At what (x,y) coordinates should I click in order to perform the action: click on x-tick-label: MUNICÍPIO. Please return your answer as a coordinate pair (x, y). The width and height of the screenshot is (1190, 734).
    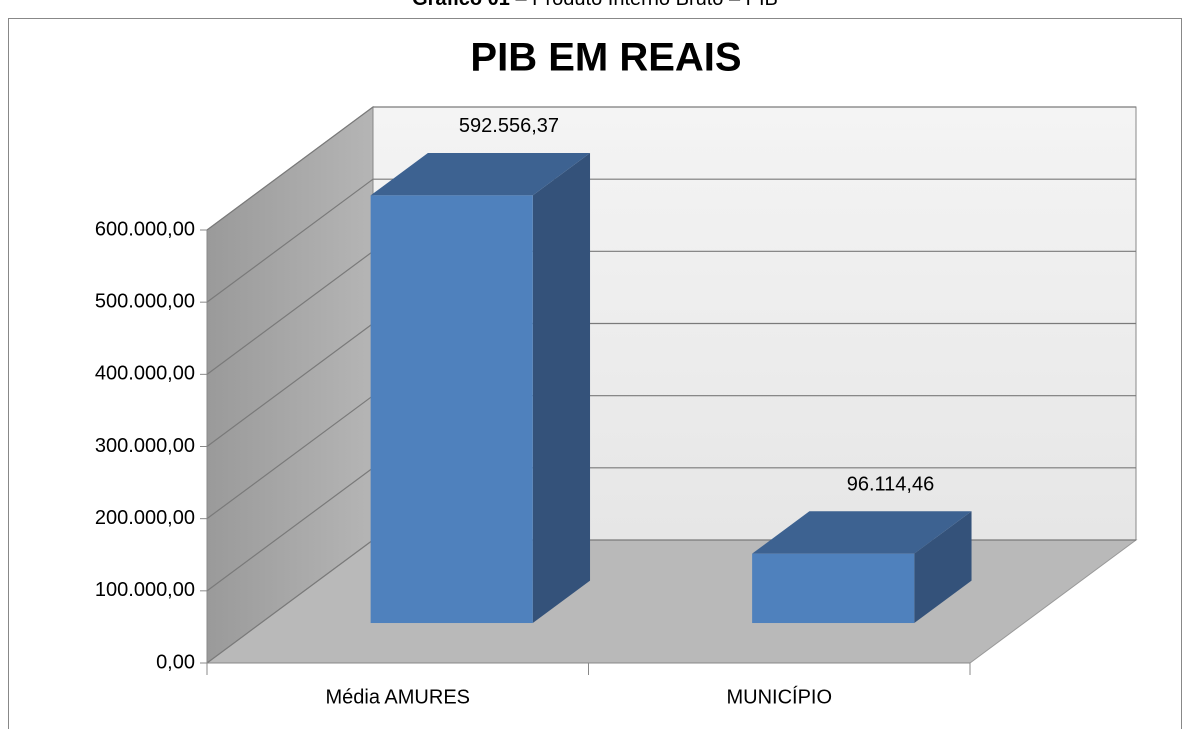
    Looking at the image, I should click on (779, 696).